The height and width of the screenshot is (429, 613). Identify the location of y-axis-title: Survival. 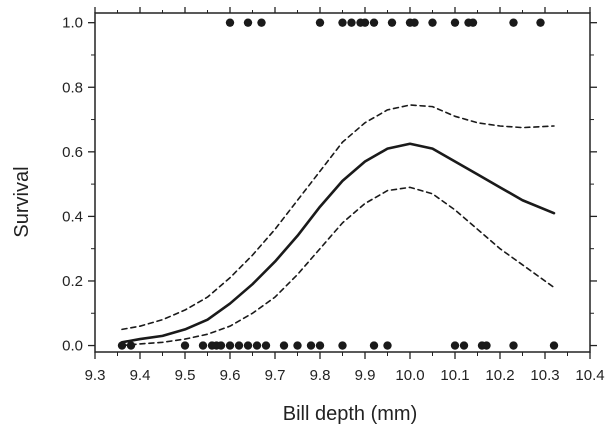
(22, 201).